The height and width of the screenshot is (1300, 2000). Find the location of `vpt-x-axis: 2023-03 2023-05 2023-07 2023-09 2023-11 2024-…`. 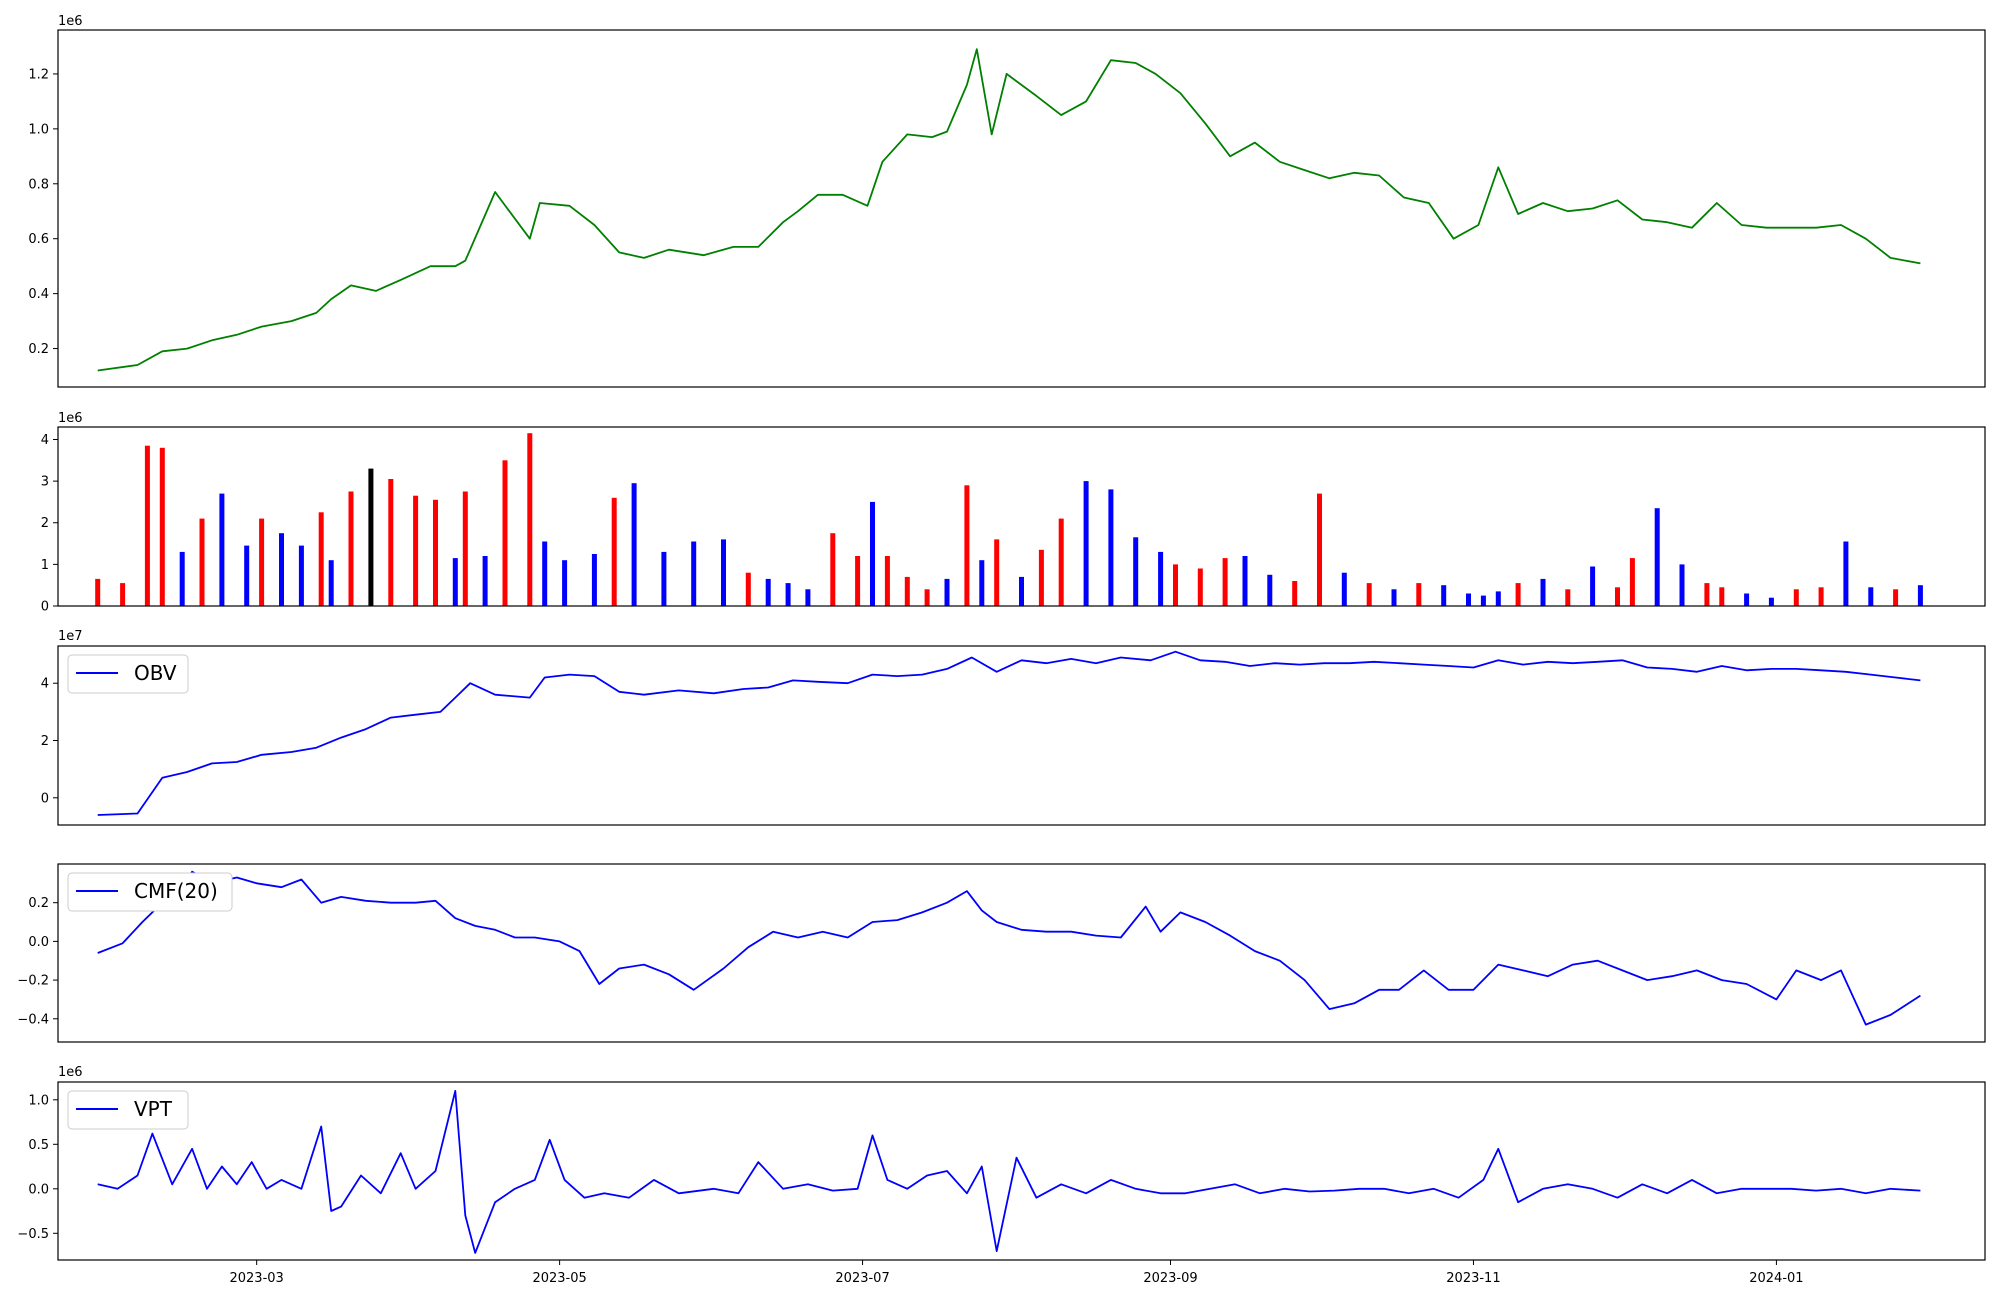

vpt-x-axis: 2023-03 2023-05 2023-07 2023-09 2023-11 2024-… is located at coordinates (1016, 1273).